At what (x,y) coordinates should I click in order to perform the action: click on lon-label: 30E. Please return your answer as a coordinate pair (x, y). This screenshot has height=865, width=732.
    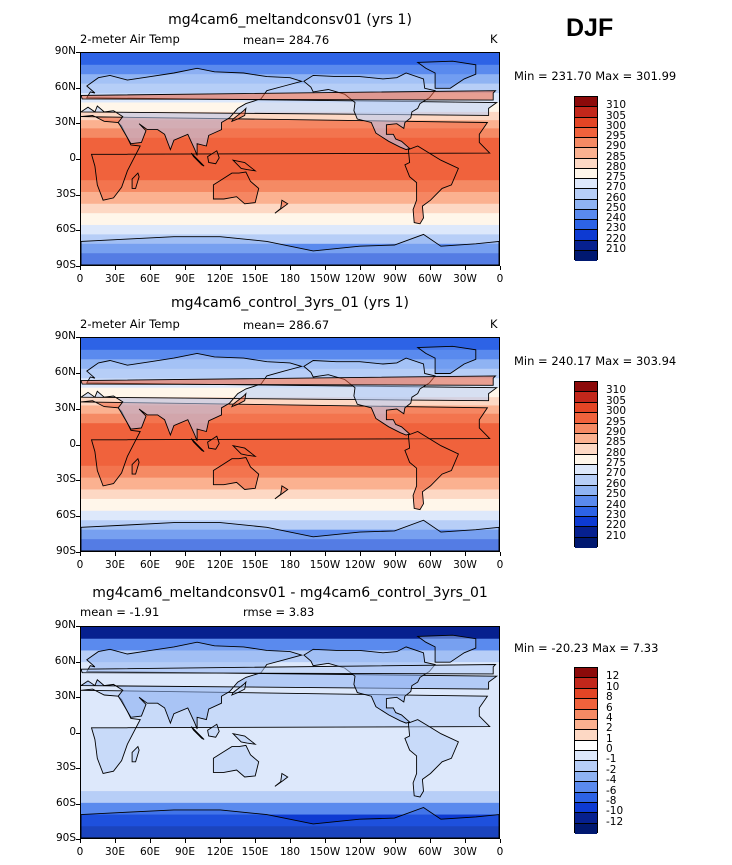
    Looking at the image, I should click on (115, 279).